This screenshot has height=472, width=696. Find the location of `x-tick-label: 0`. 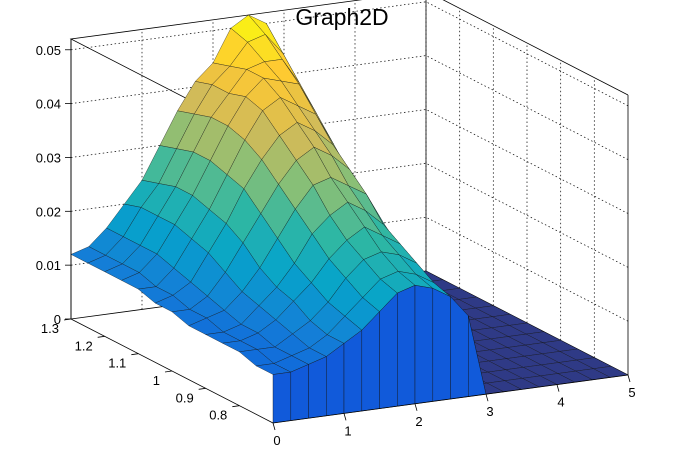

x-tick-label: 0 is located at coordinates (276, 440).